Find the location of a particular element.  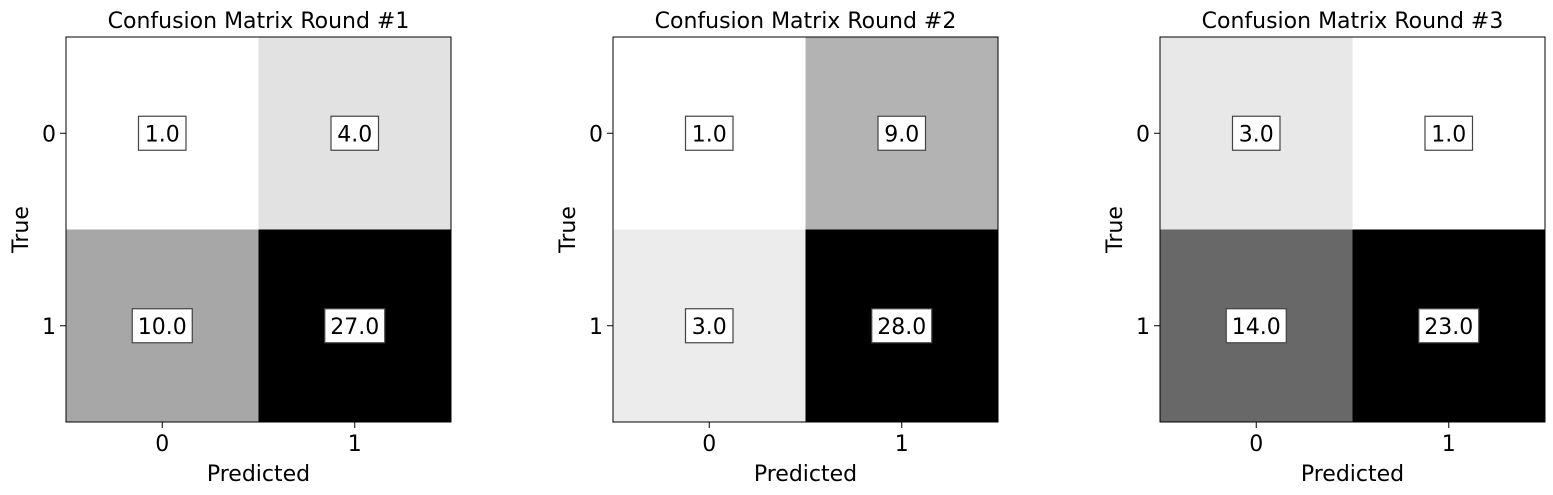

cell-value-label: 23.0 is located at coordinates (1448, 327).